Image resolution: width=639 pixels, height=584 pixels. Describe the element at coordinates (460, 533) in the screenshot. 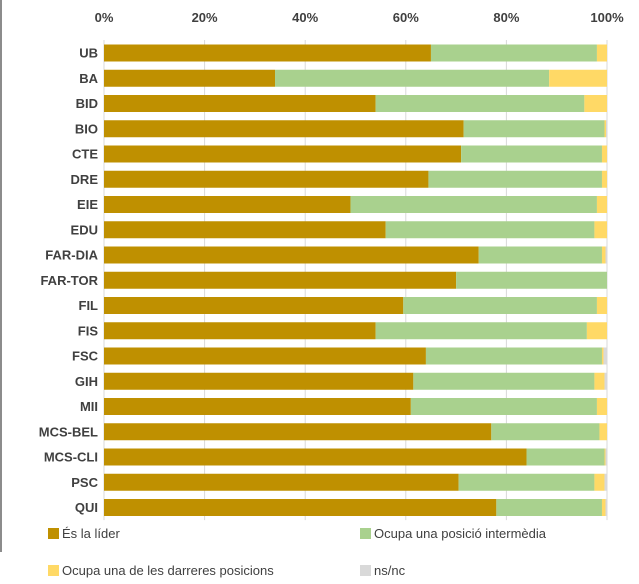

I see `legend-label: Ocupa una posició intermèdia` at that location.